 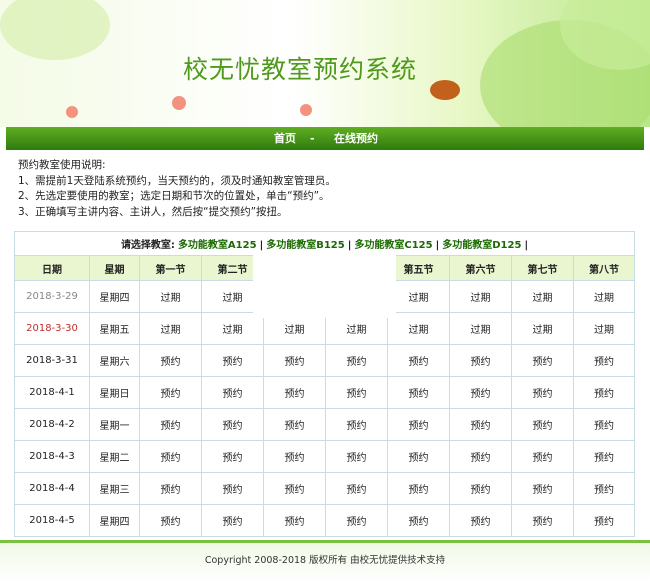 What do you see at coordinates (52, 424) in the screenshot?
I see `date-cell: 2018-4-2` at bounding box center [52, 424].